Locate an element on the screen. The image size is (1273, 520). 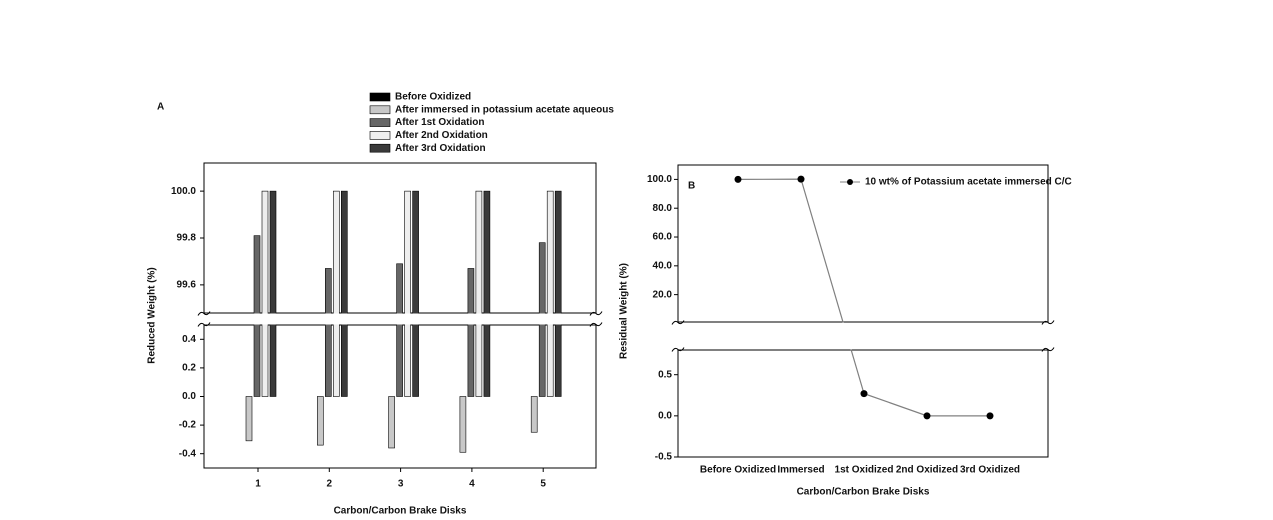
legend-label: After 3rd Oxidation is located at coordinates (440, 148).